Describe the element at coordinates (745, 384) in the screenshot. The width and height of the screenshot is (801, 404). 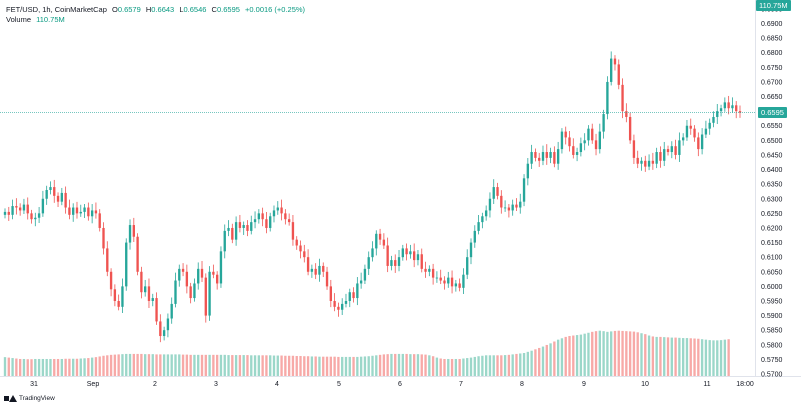
I see `time-tick-label: 18:00` at that location.